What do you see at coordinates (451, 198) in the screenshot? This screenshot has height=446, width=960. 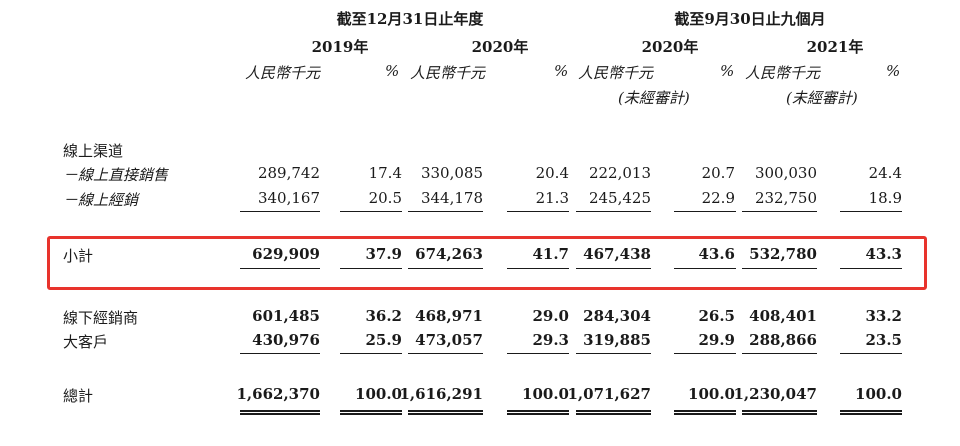 I see `cell-value: 344,178` at bounding box center [451, 198].